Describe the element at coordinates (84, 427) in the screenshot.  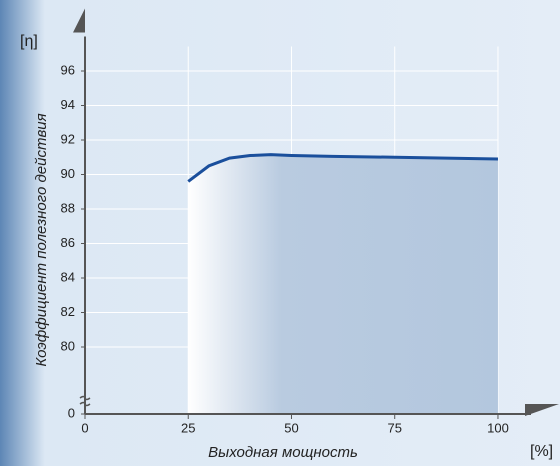
I see `x-tick-label: 0` at that location.